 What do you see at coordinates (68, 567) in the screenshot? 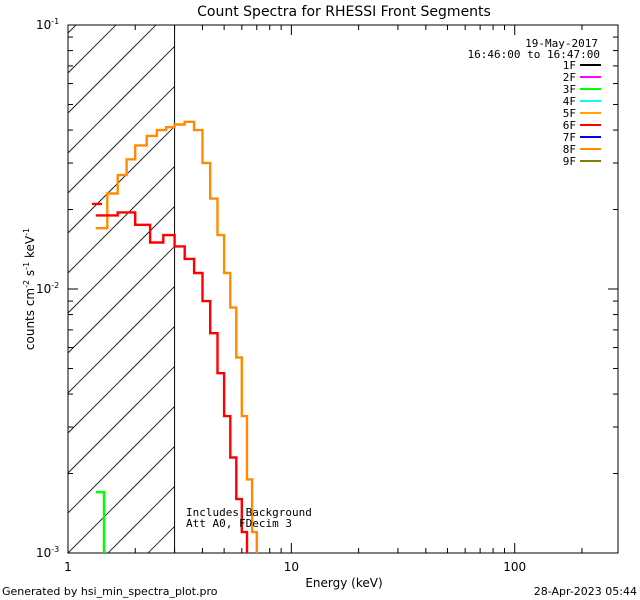
I see `x-tick-label: 1` at bounding box center [68, 567].